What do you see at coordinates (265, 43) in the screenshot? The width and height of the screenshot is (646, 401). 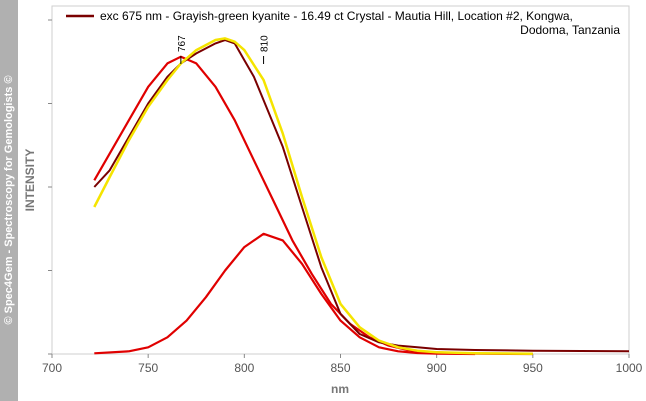 I see `peak-label-810: 810` at bounding box center [265, 43].